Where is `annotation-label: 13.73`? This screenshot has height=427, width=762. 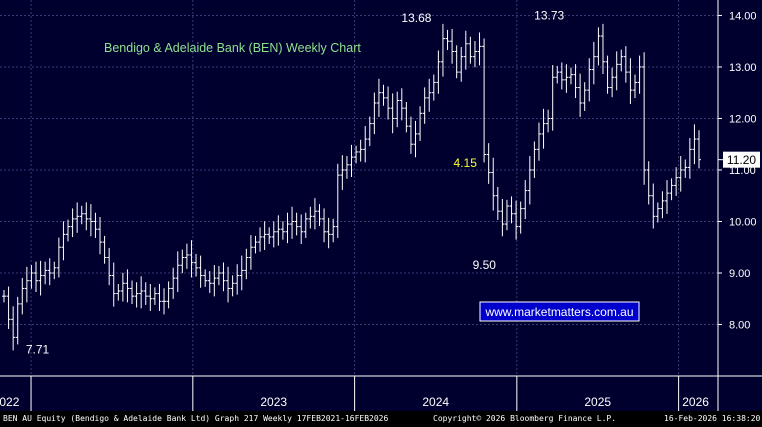
annotation-label: 13.73 is located at coordinates (549, 15).